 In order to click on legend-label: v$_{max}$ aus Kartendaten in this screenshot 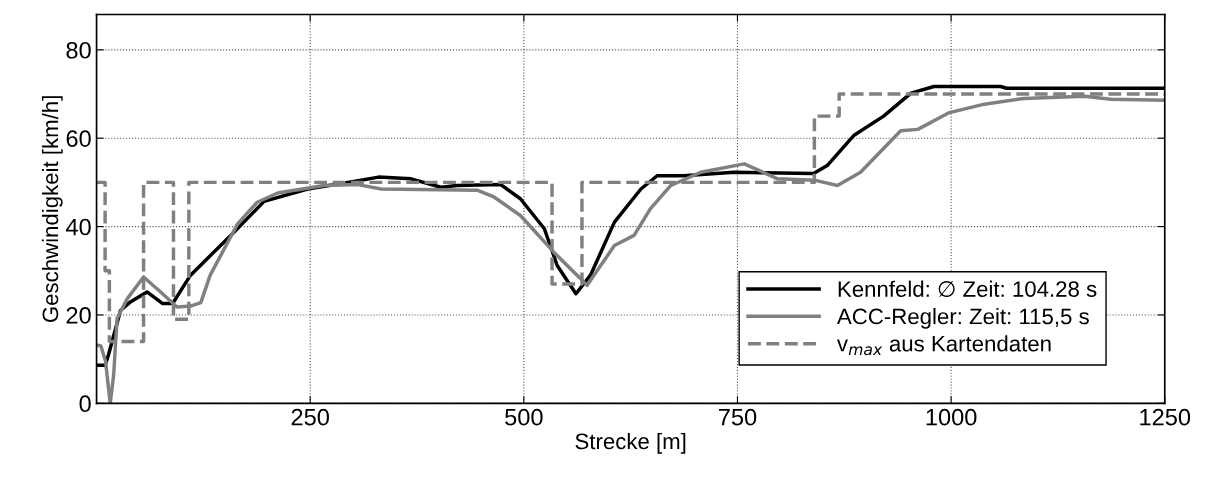, I will do `click(943, 345)`.